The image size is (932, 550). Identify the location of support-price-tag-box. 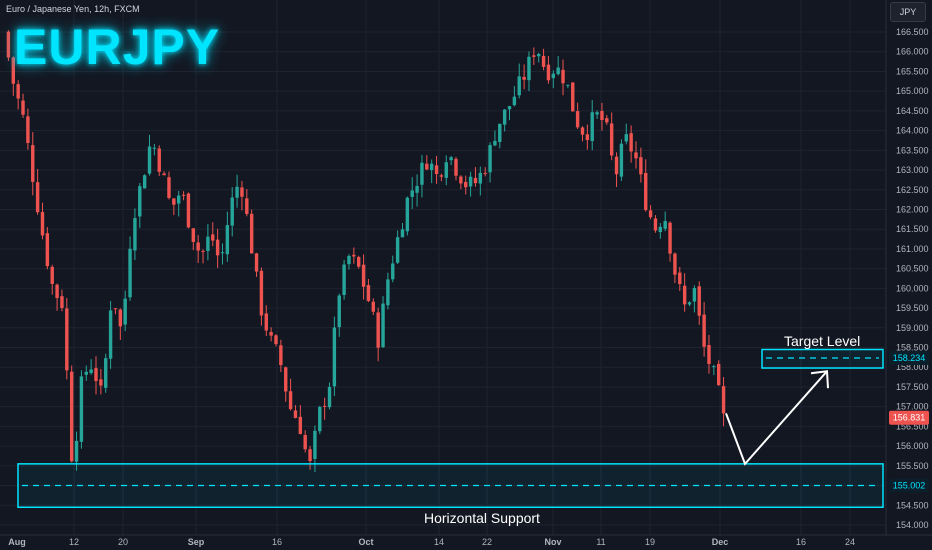
(909, 485).